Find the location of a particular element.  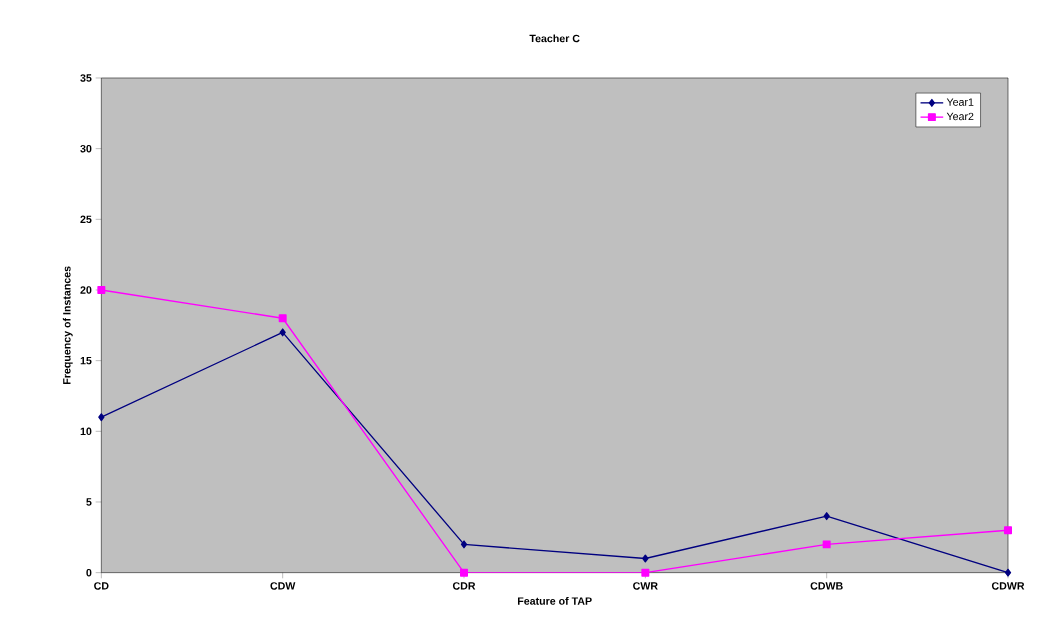

y-tick-label: 25 is located at coordinates (86, 219).